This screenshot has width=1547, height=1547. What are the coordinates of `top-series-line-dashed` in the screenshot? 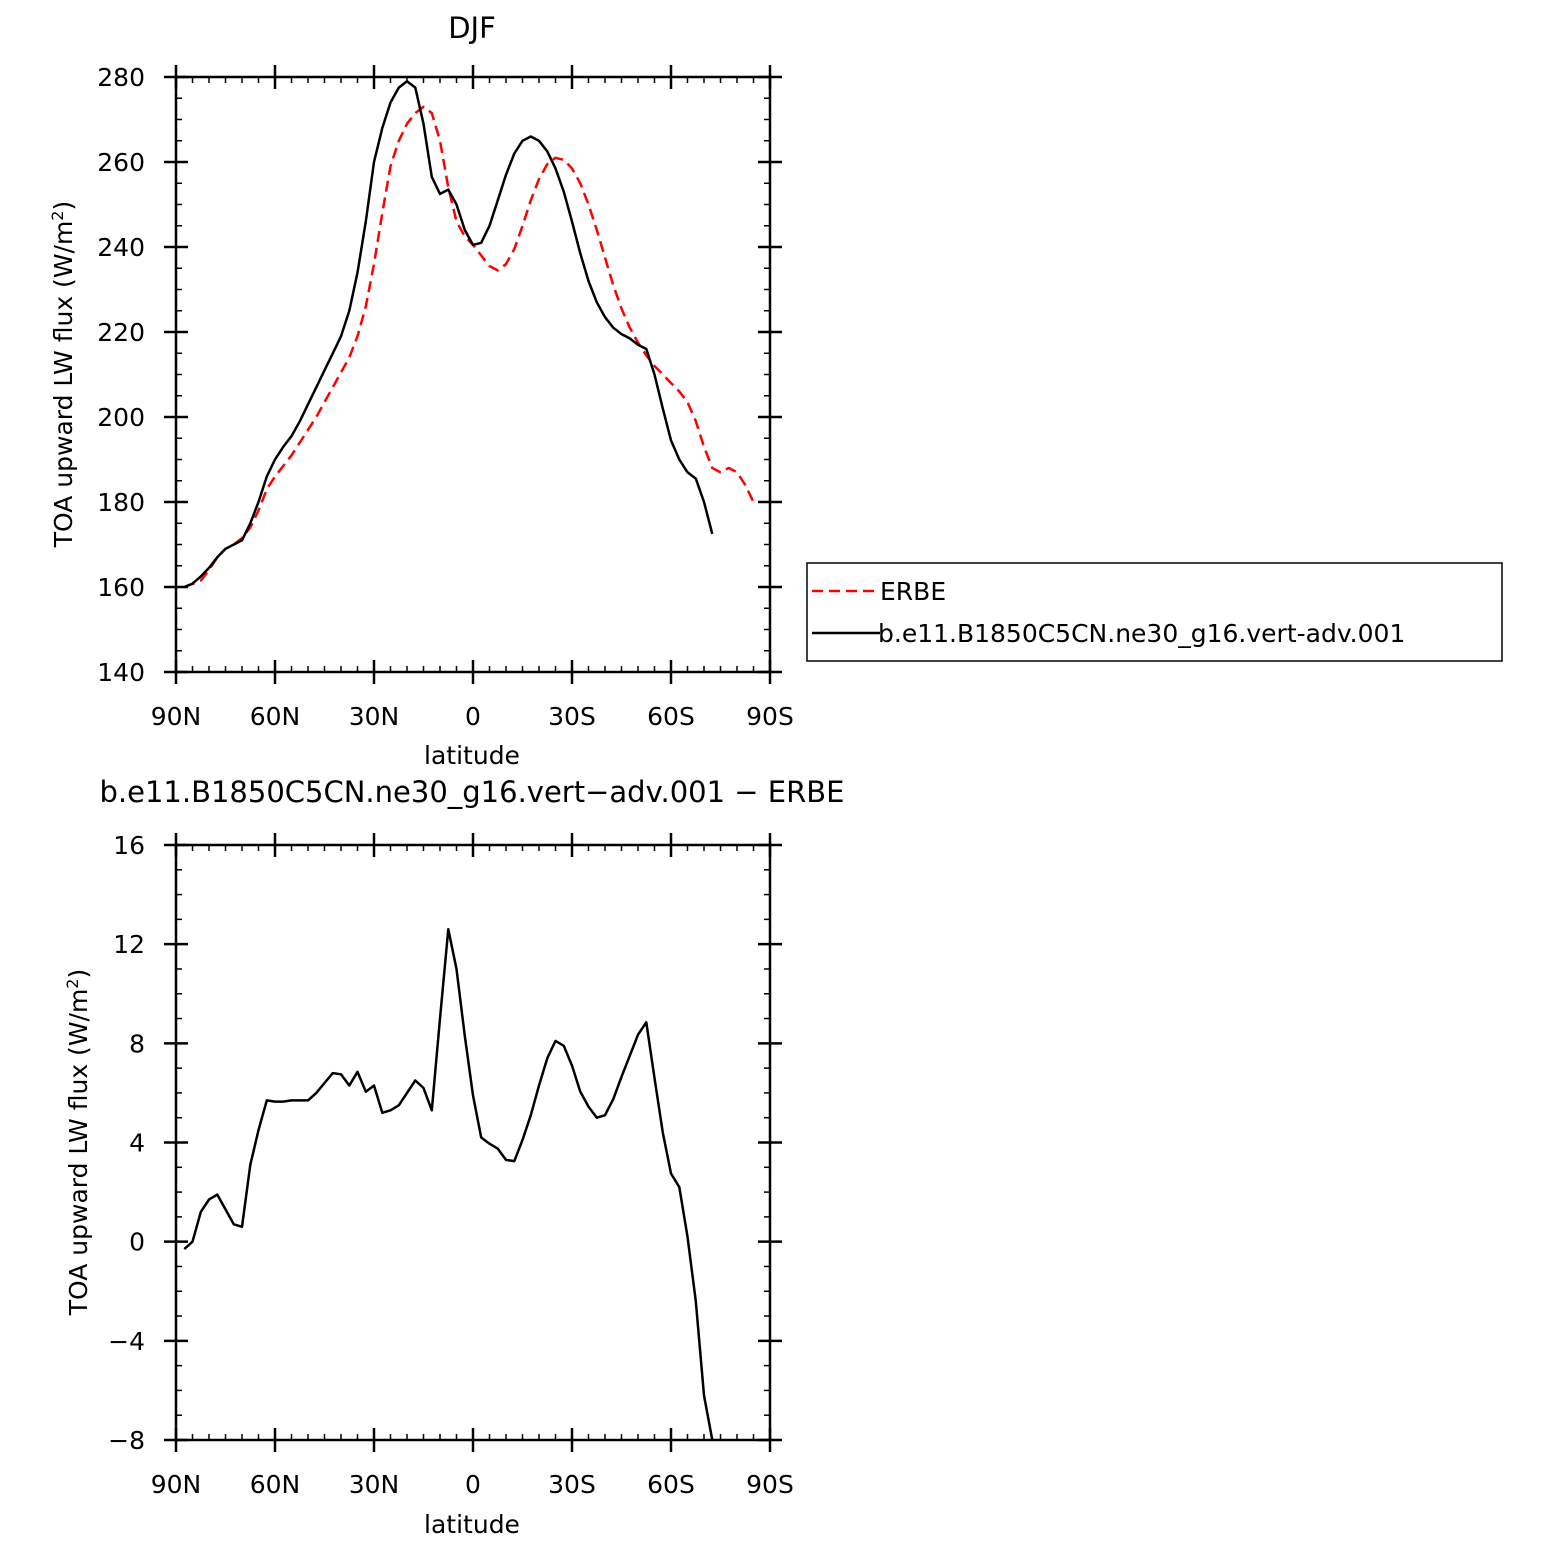 It's located at (469, 347).